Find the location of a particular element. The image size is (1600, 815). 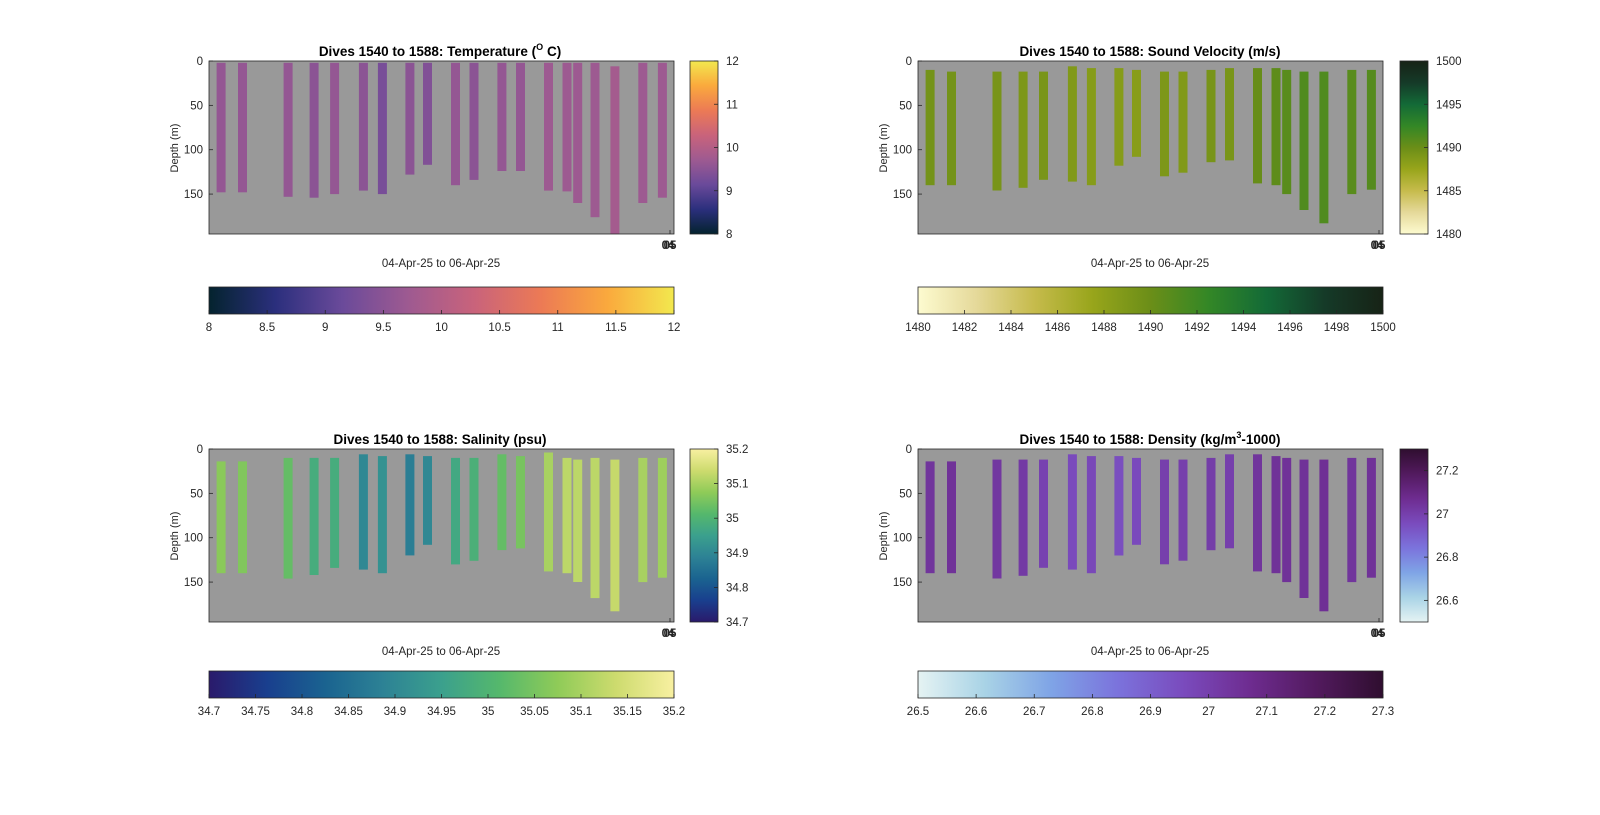

colorbar-tick-label: 27.3 is located at coordinates (1383, 712).